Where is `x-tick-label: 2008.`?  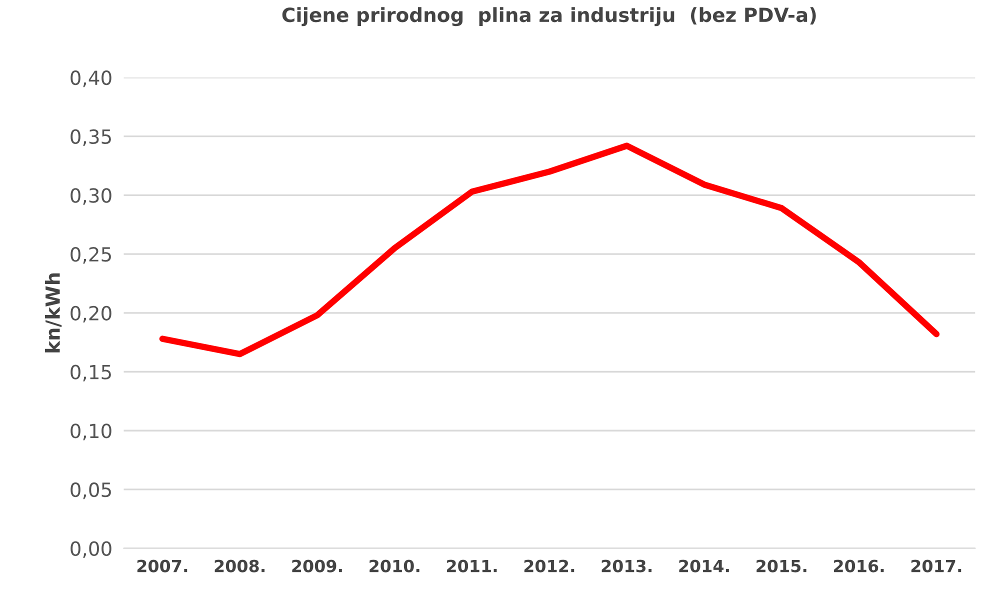
x-tick-label: 2008. is located at coordinates (239, 566).